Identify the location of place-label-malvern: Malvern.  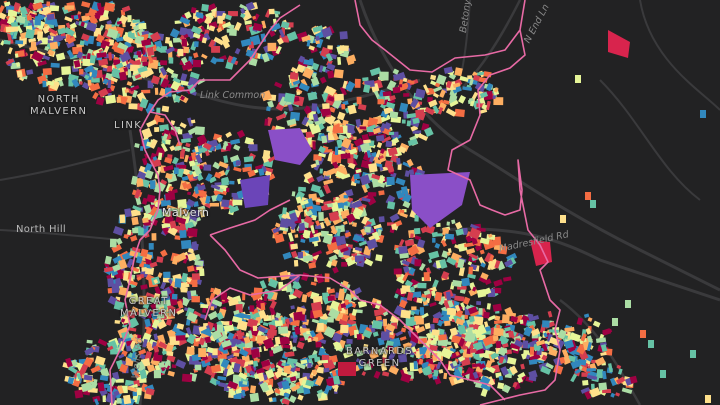
(186, 212).